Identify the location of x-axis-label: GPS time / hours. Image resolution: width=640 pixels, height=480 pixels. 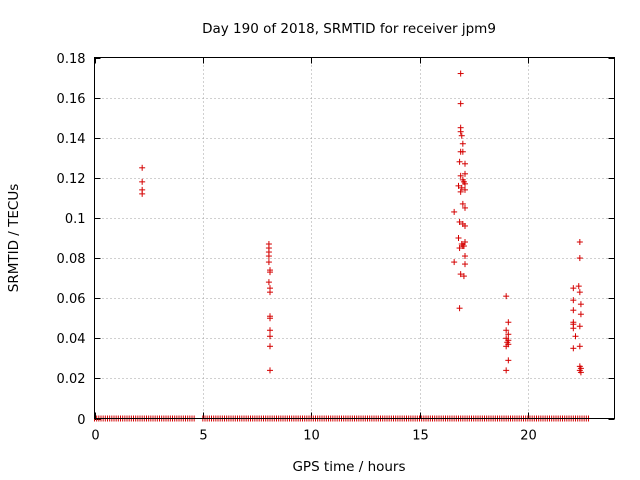
(348, 467).